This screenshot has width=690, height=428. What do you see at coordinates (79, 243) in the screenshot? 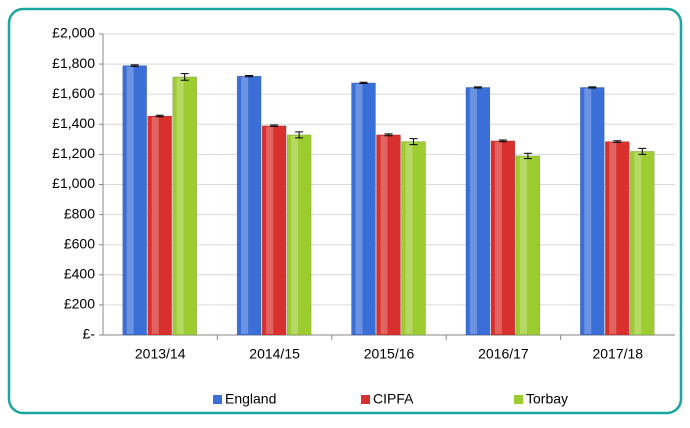
I see `y-tick-label: £600` at bounding box center [79, 243].